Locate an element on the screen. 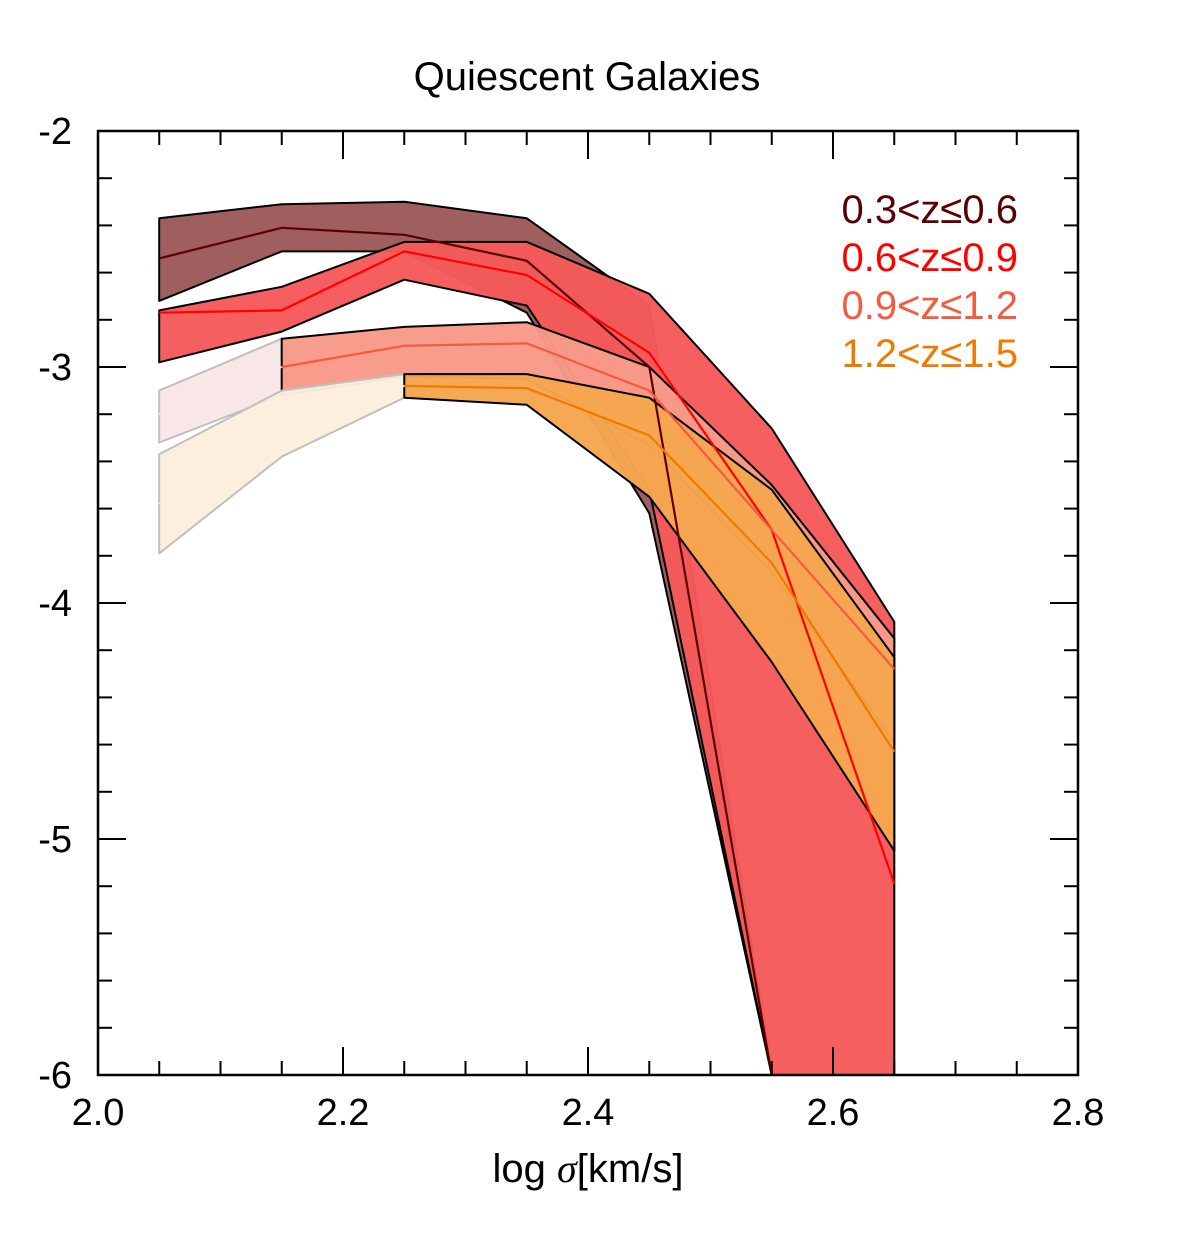  y-tick-label-0: -6 is located at coordinates (55, 1076).